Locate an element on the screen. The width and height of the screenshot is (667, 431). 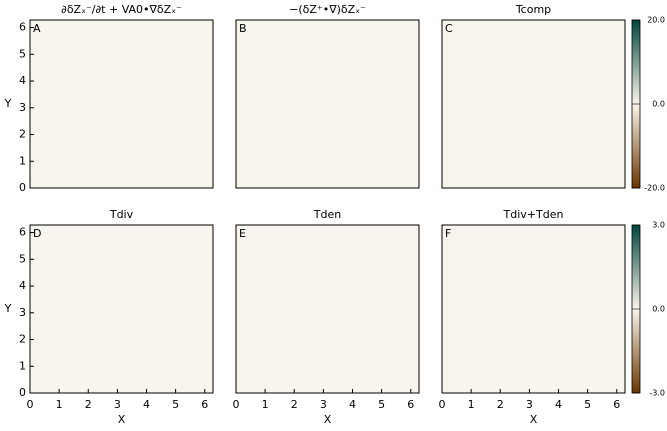
panel-label: E is located at coordinates (242, 233).